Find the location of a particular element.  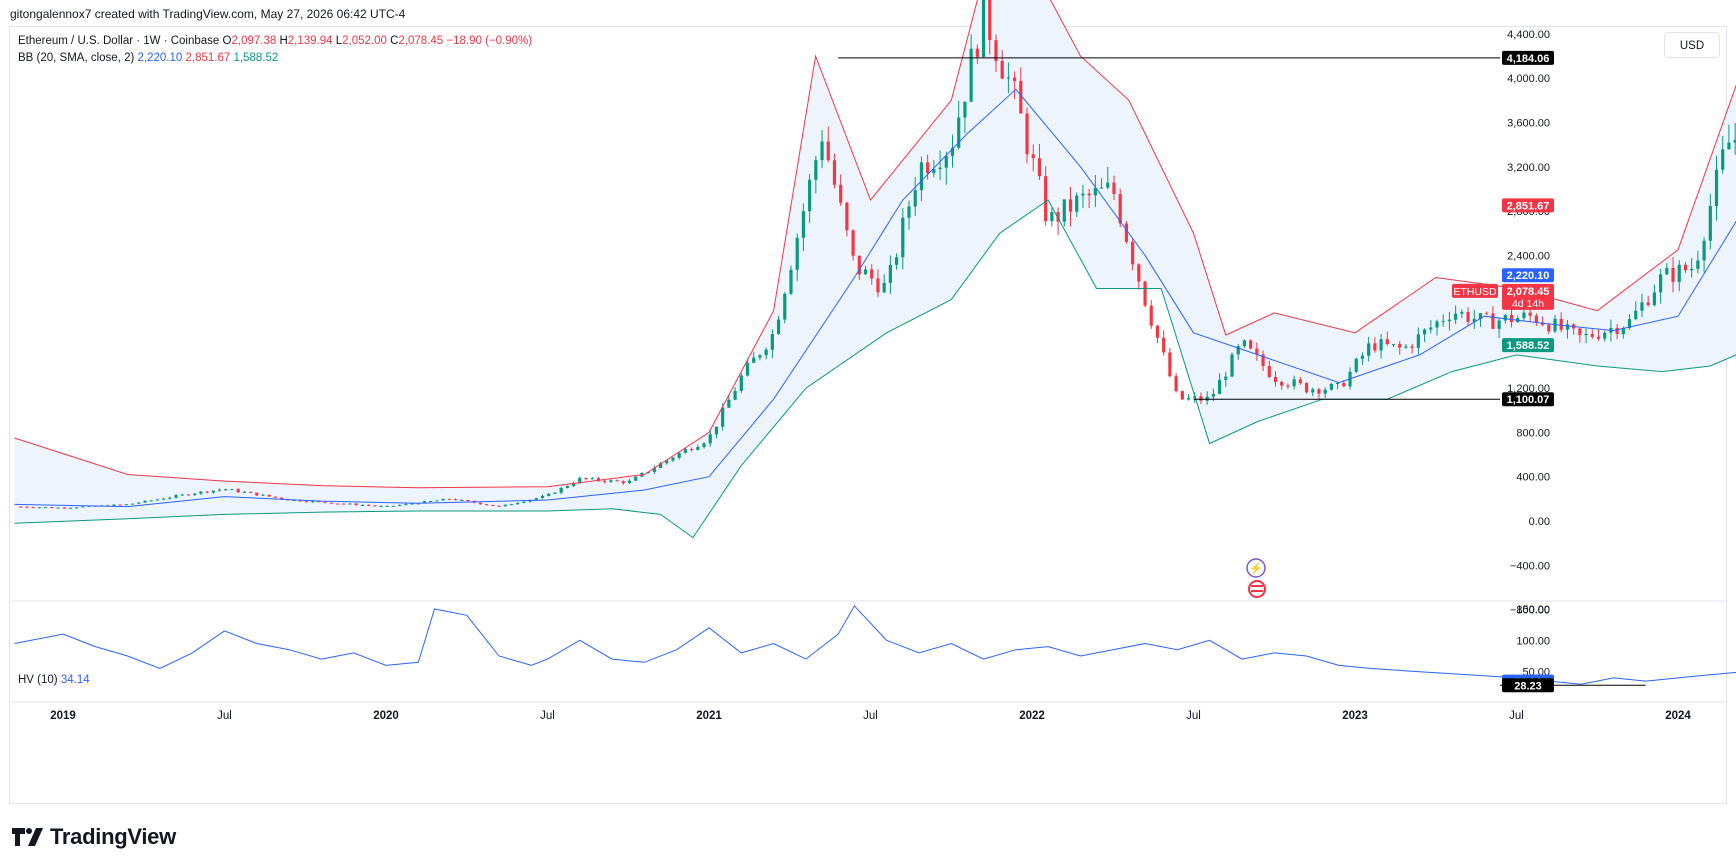

tradingview-logo: TradingView is located at coordinates (94, 837).